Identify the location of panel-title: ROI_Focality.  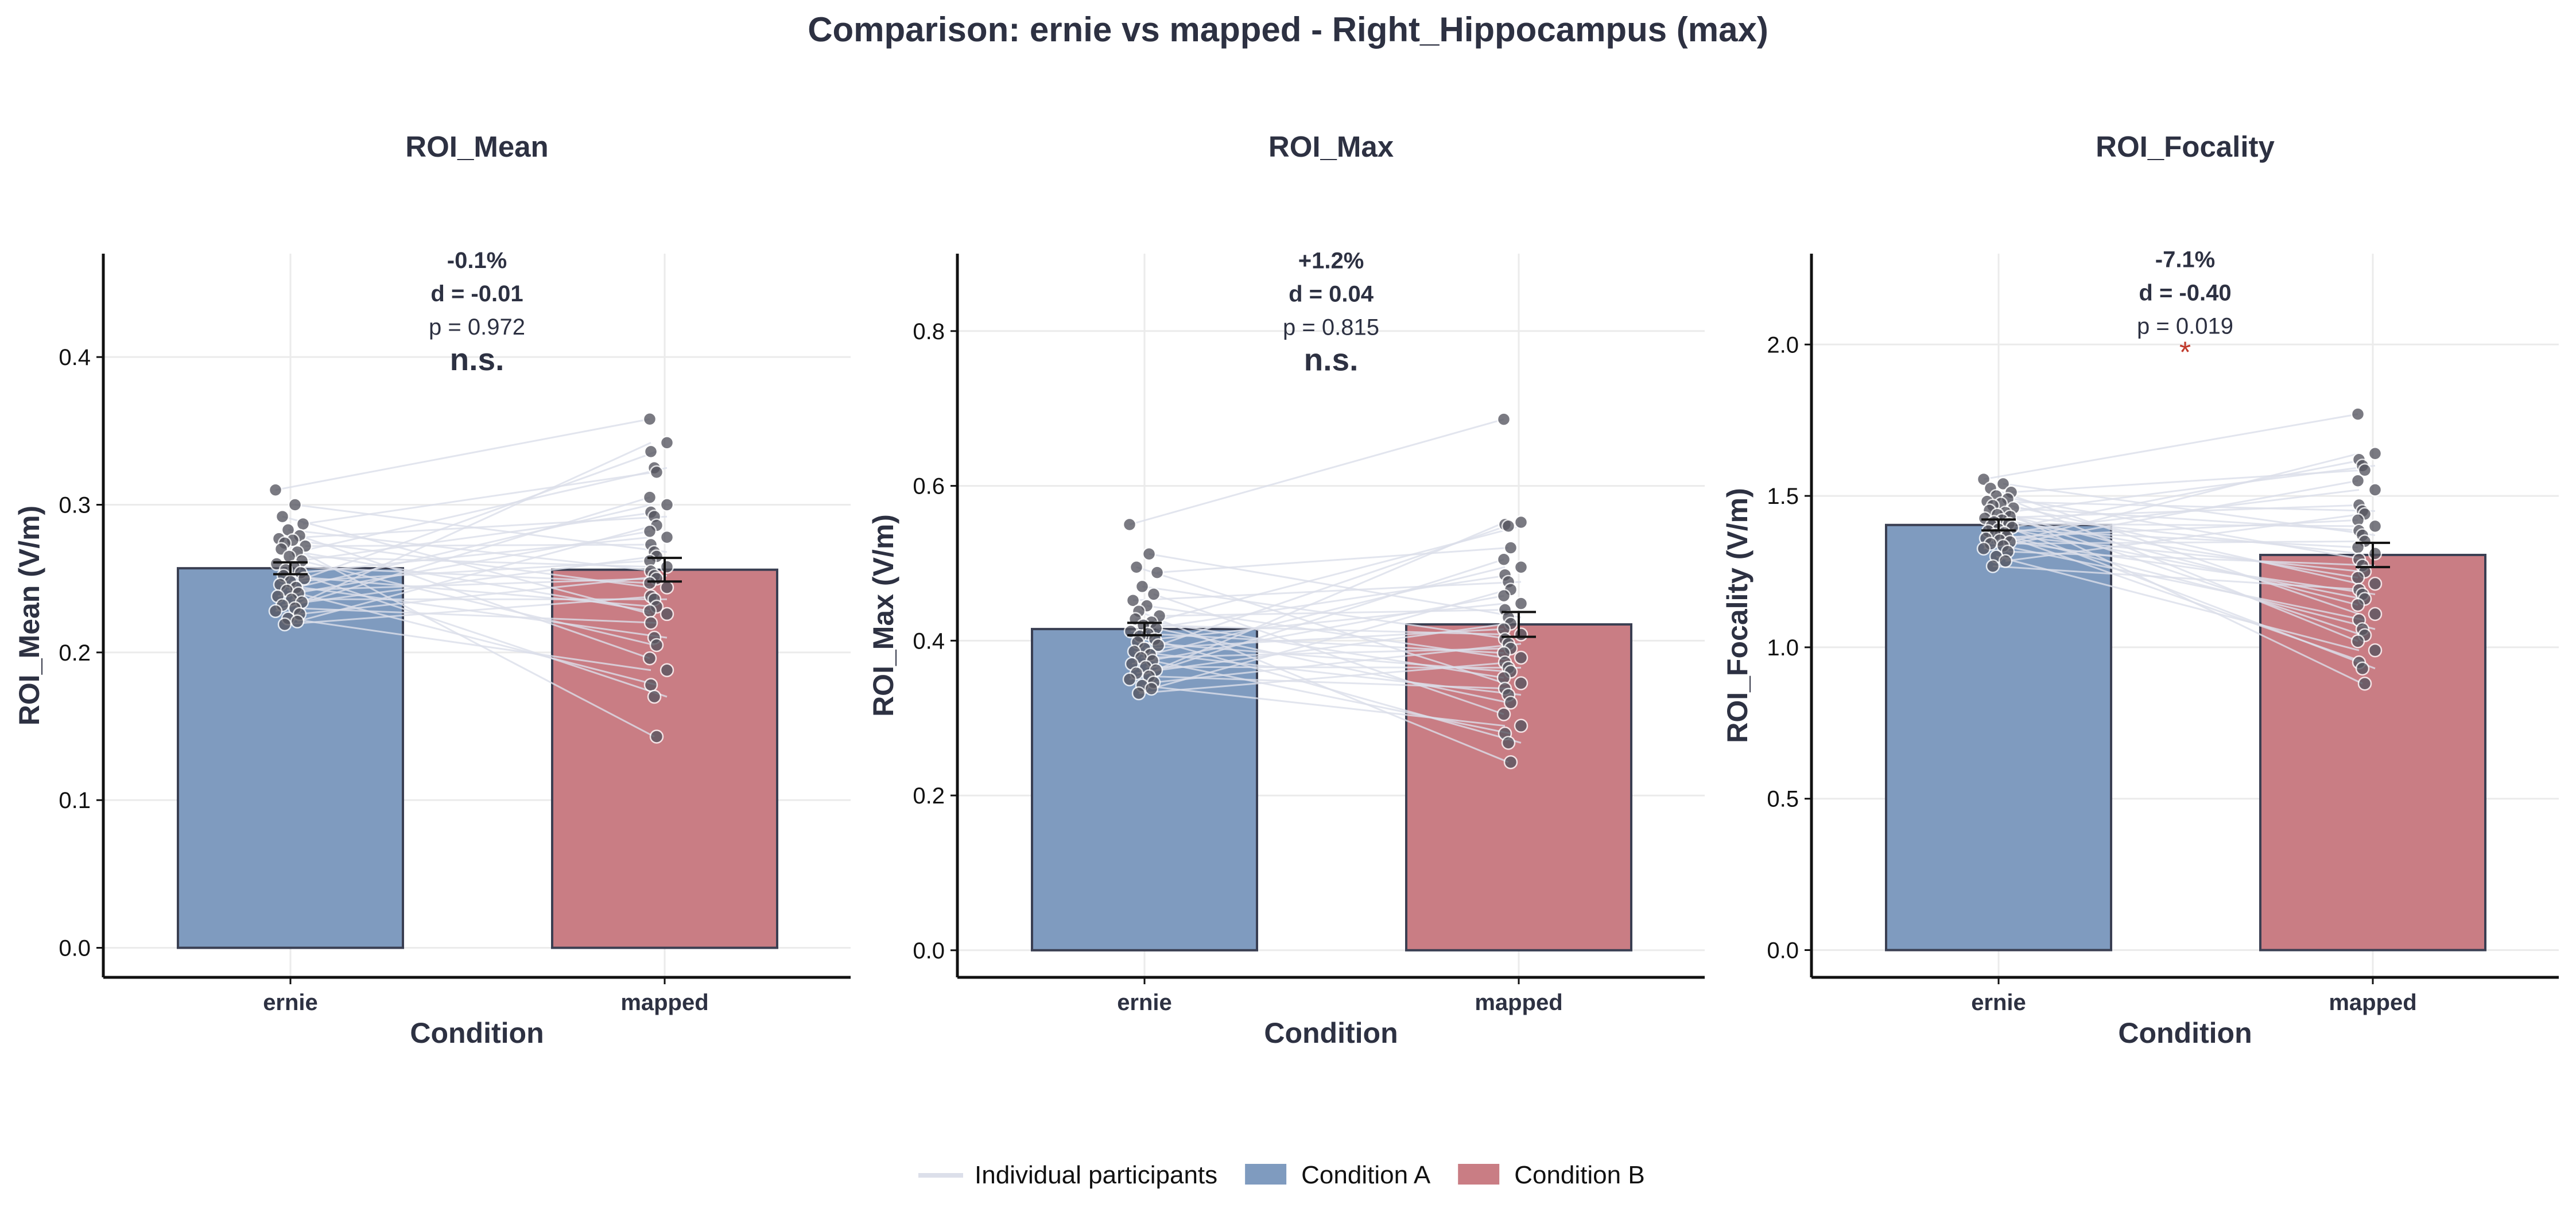
(2185, 146).